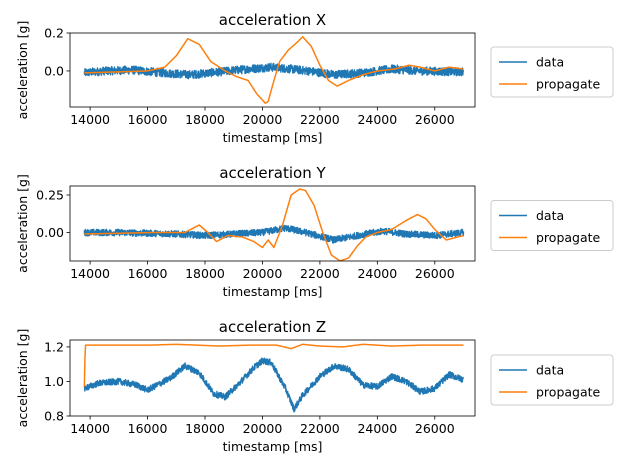 The image size is (623, 473). I want to click on y-tick-label: 0.2, so click(54, 33).